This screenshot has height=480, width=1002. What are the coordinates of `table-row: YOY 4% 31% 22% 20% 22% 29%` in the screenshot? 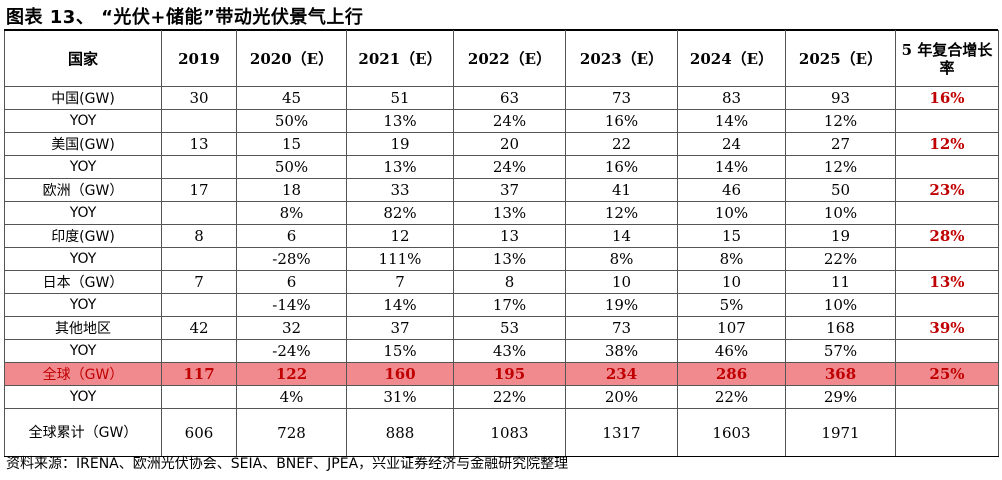 It's located at (501, 397).